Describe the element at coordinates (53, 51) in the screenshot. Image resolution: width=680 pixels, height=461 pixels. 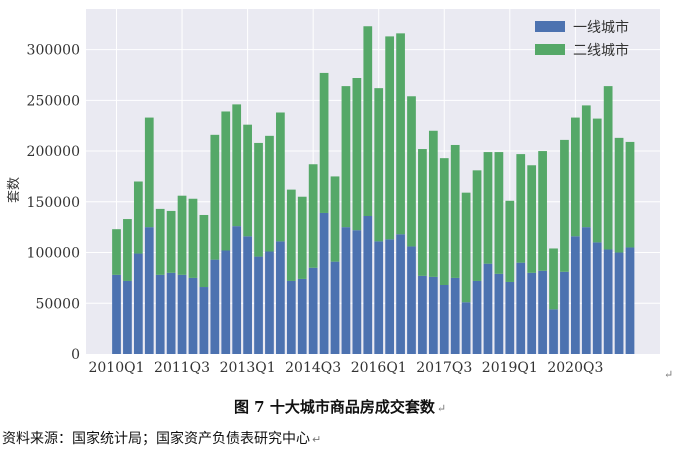
I see `y-tick-label: 300000` at that location.